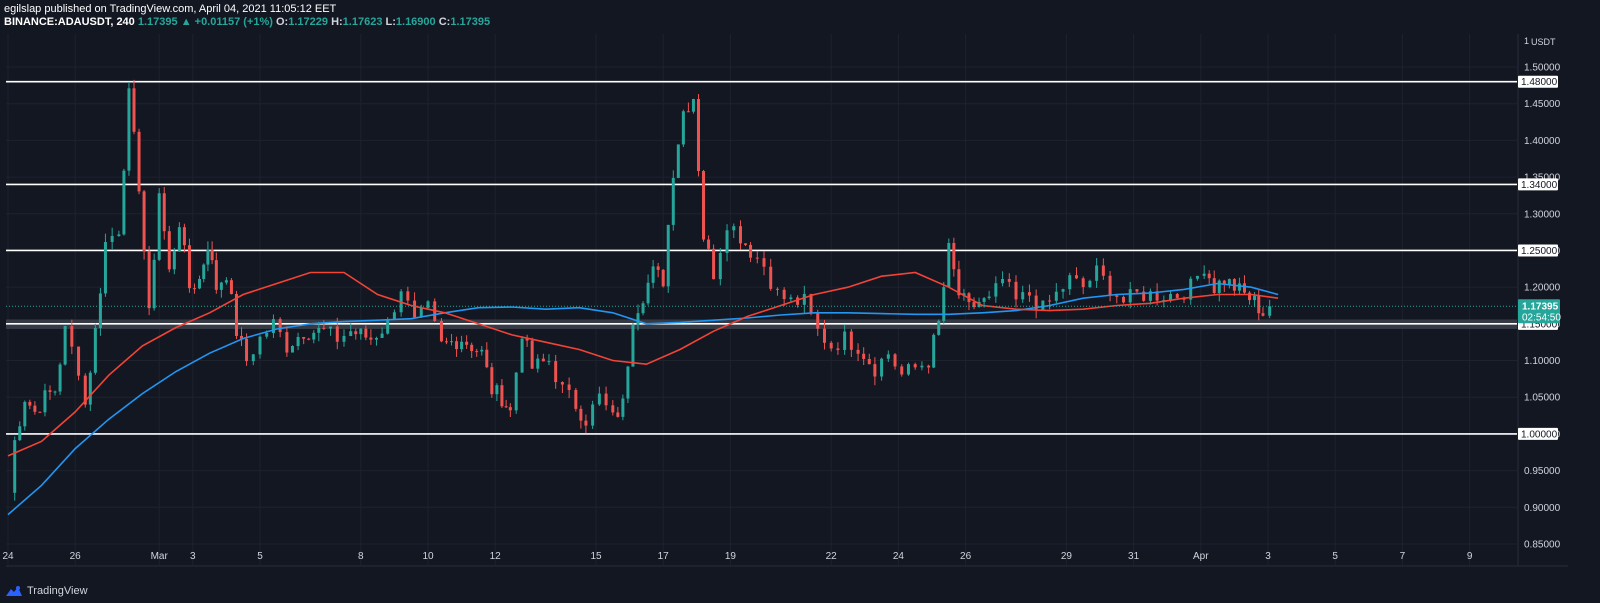  I want to click on price-change: +0.01157 (+1%), so click(233, 22).